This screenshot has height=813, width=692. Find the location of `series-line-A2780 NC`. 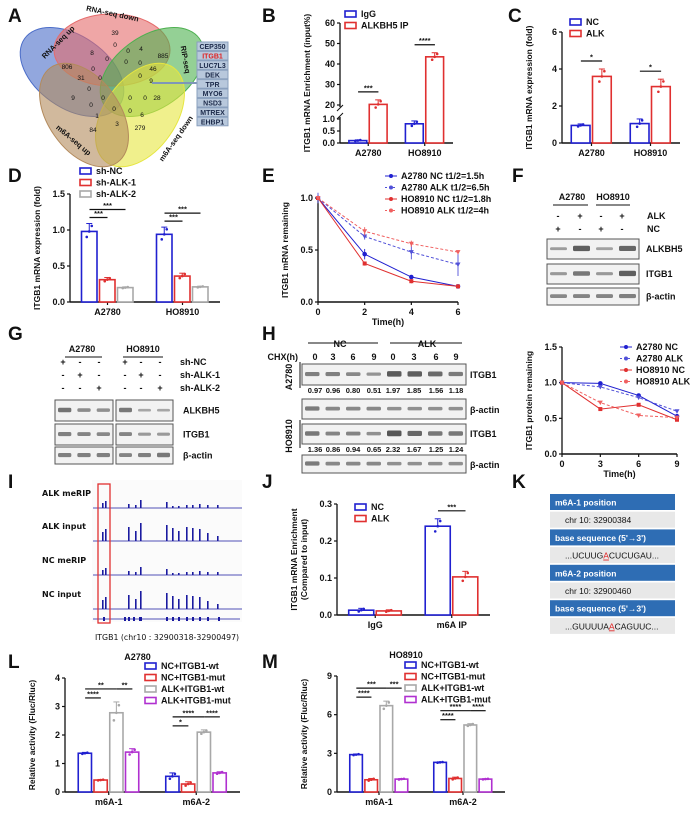

series-line-A2780 NC is located at coordinates (619, 399).